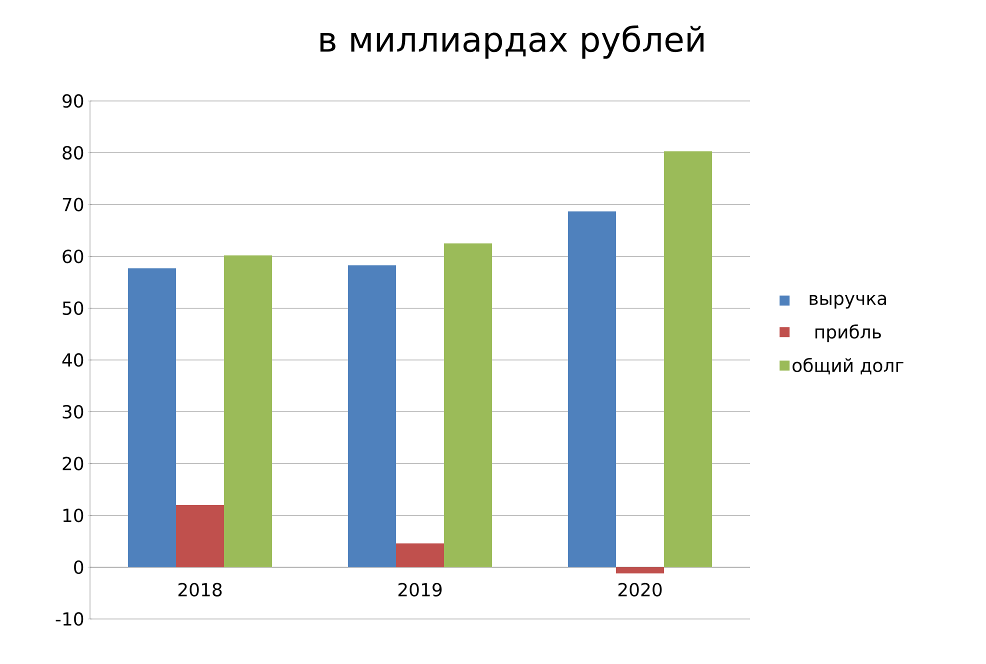 This screenshot has height=664, width=986. I want to click on y-tick-label: 30, so click(73, 411).